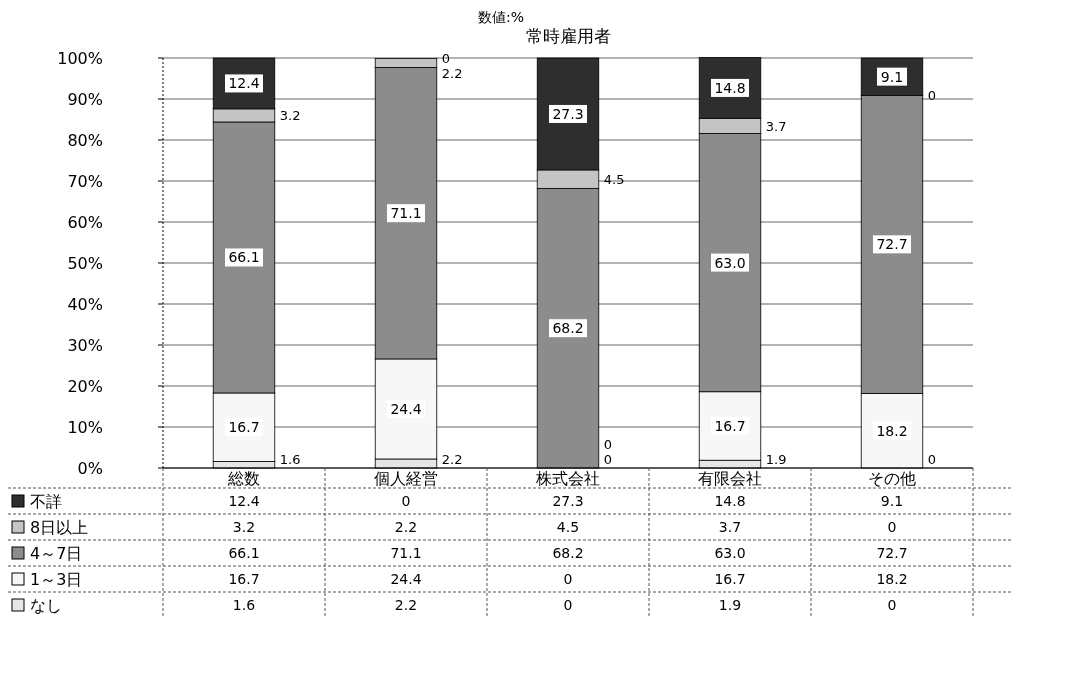 The height and width of the screenshot is (673, 1088). I want to click on data-label: 3.2, so click(244, 527).